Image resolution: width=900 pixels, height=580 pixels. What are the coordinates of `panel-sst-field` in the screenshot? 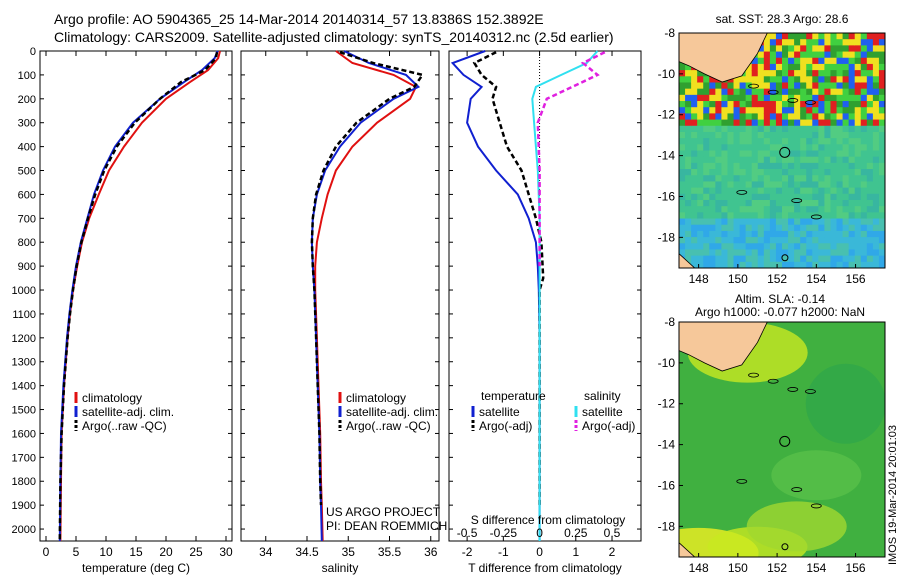 It's located at (782, 150).